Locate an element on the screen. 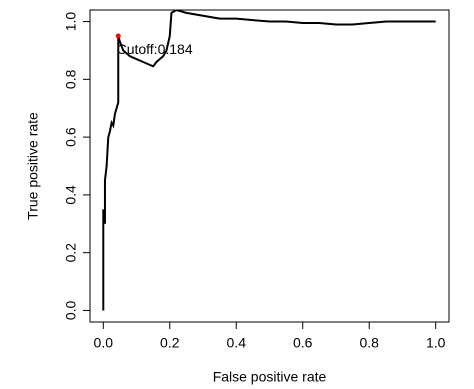 The image size is (474, 389). x-tick-label: 0.6 is located at coordinates (303, 343).